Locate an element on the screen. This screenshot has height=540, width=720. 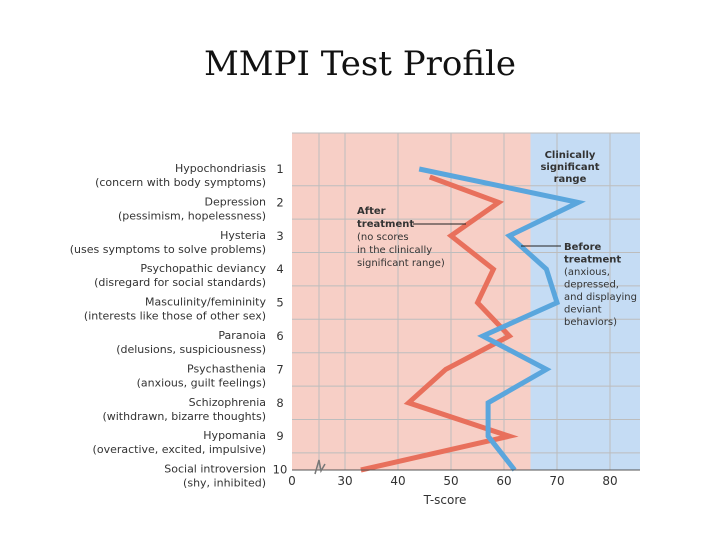
scale-number: 2 is located at coordinates (279, 202).